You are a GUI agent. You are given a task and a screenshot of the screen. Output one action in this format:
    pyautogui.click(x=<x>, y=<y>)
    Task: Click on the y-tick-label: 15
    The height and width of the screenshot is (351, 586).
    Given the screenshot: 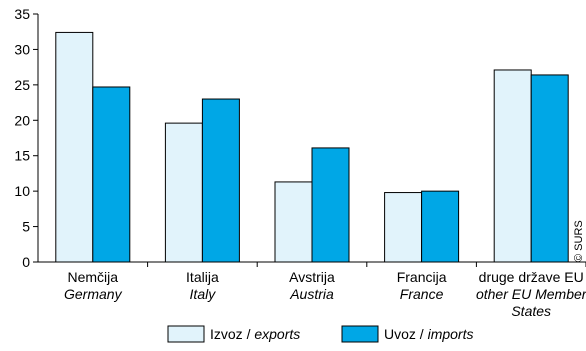 What is the action you would take?
    pyautogui.click(x=22, y=156)
    